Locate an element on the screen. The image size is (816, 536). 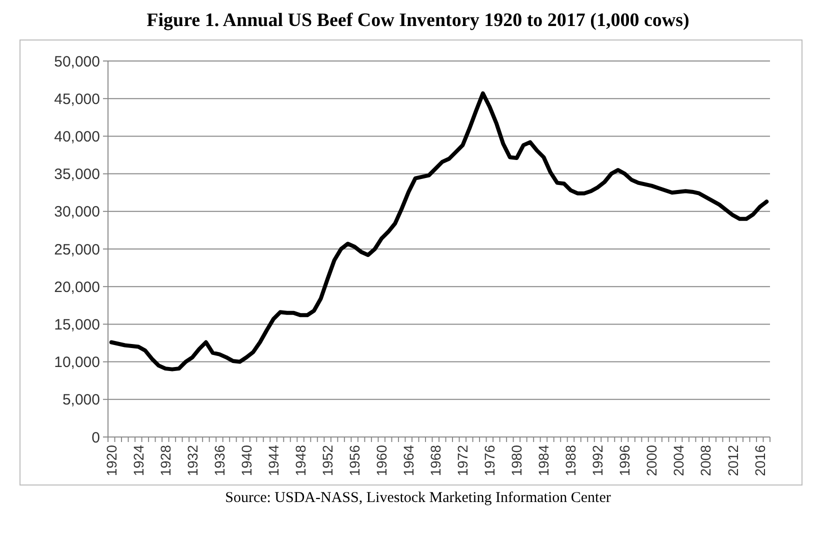
y-tick-label: 5,000 is located at coordinates (81, 400).